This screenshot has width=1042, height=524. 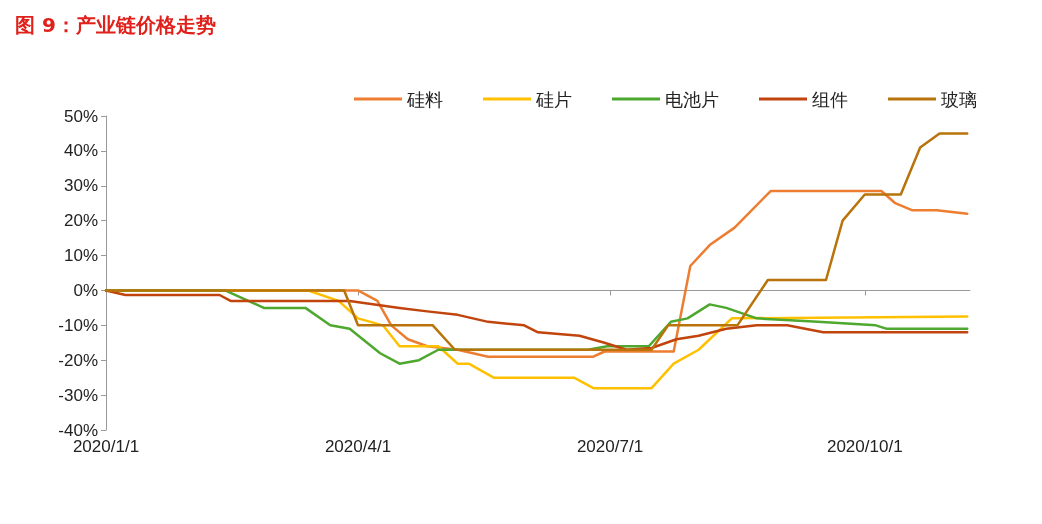 I want to click on x-tick-label: 2020/7/1, so click(x=610, y=446).